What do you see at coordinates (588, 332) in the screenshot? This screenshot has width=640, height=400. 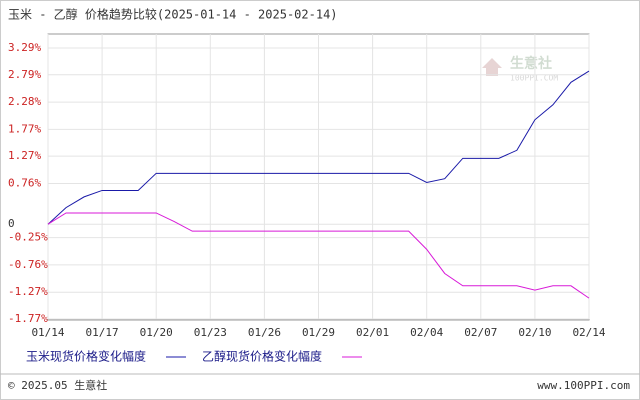 I see `x-tick-label: 02/14` at bounding box center [588, 332].